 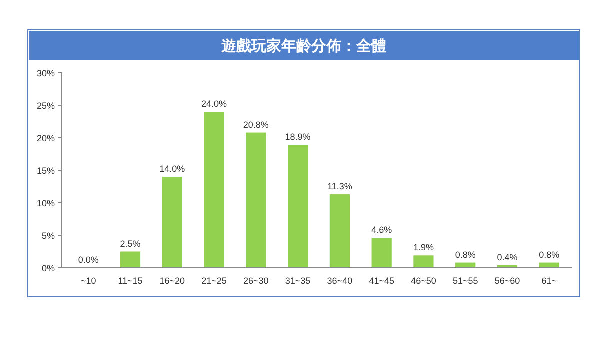 I want to click on x-tick-label: 36~40, so click(x=340, y=281).